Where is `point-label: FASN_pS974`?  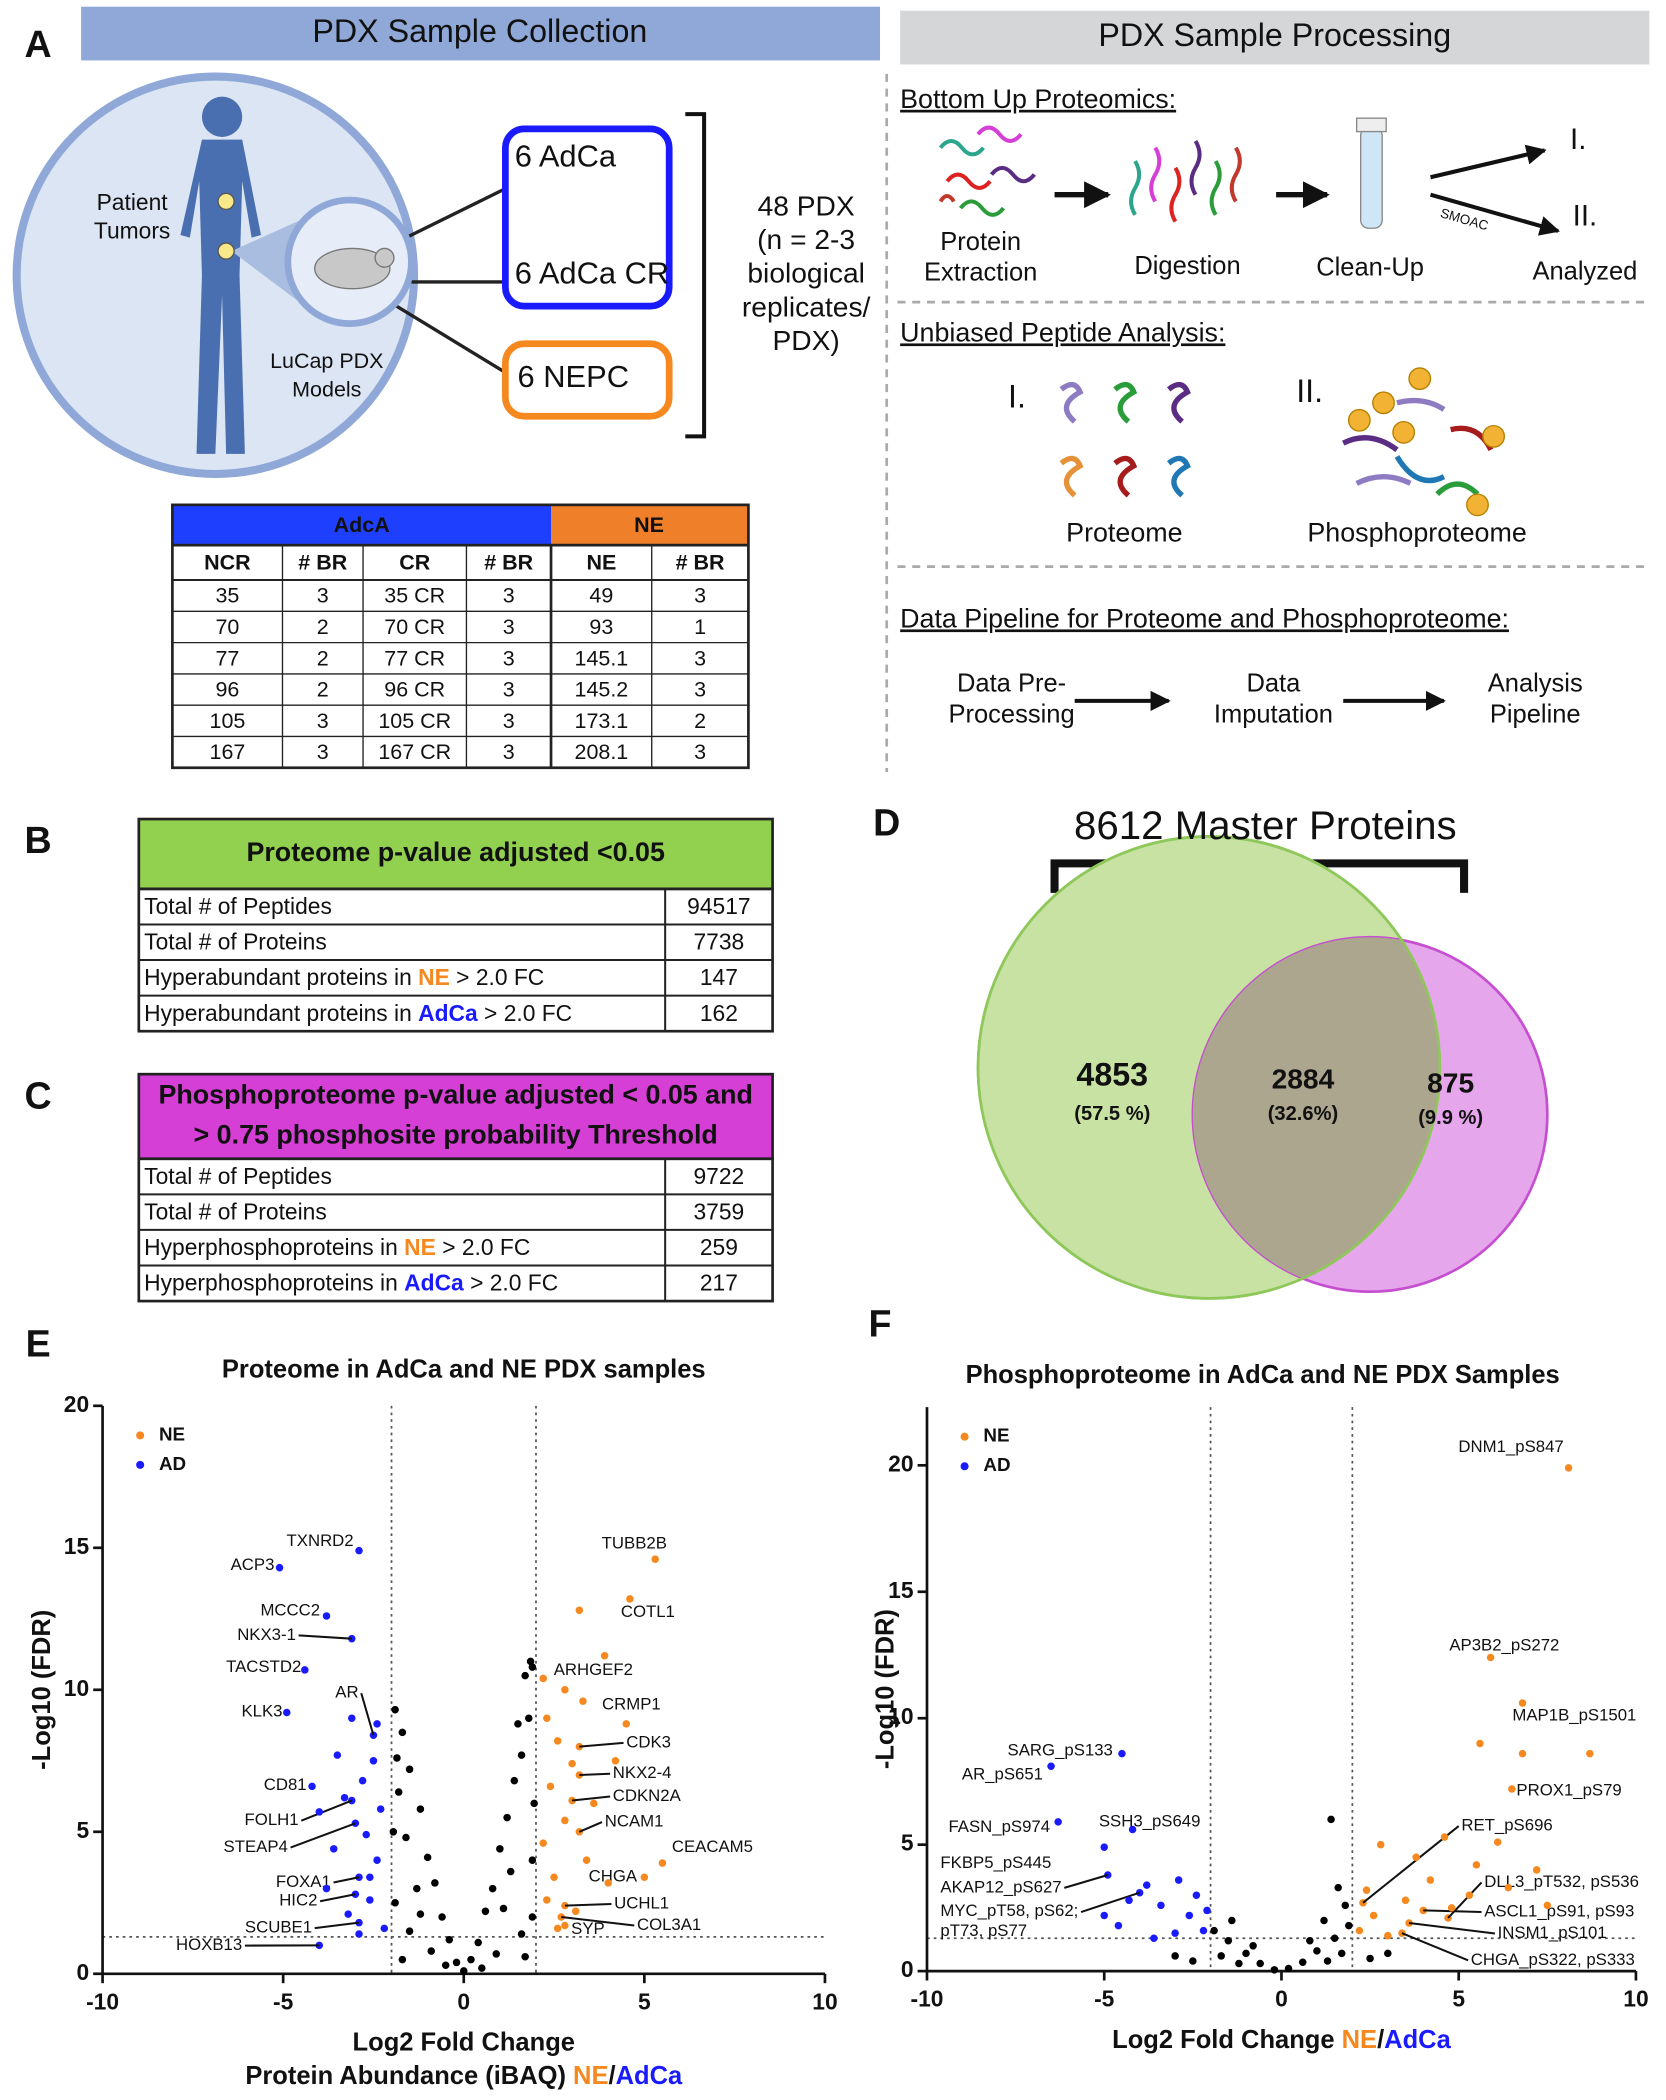 point-label: FASN_pS974 is located at coordinates (999, 1826).